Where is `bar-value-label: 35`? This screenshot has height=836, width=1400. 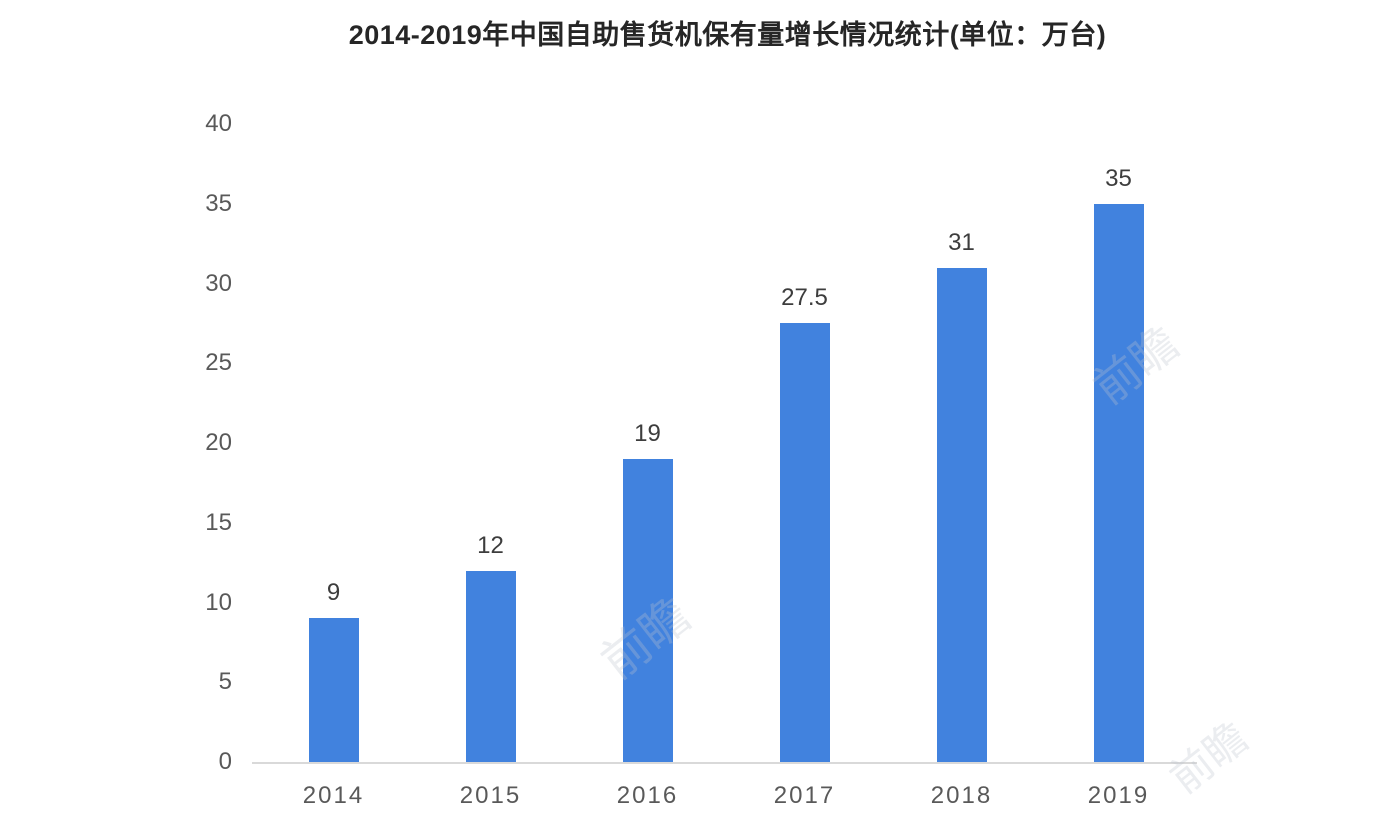 bar-value-label: 35 is located at coordinates (1118, 178).